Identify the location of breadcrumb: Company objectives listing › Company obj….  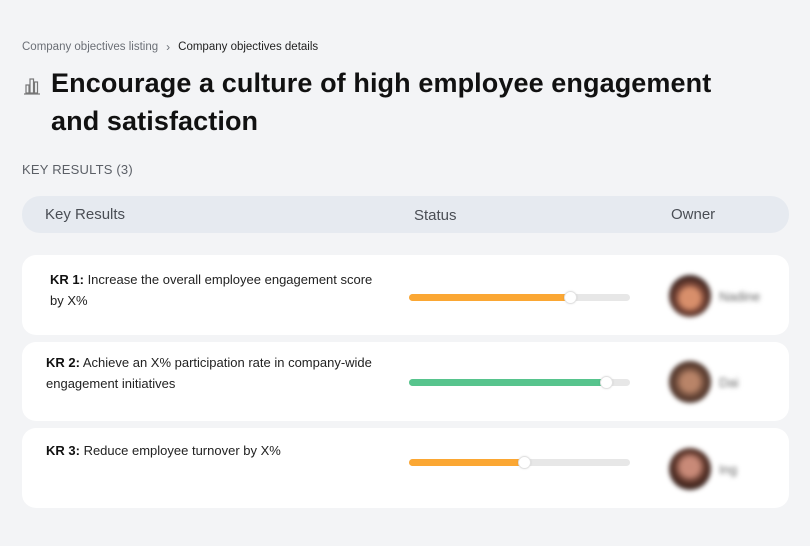
(170, 47).